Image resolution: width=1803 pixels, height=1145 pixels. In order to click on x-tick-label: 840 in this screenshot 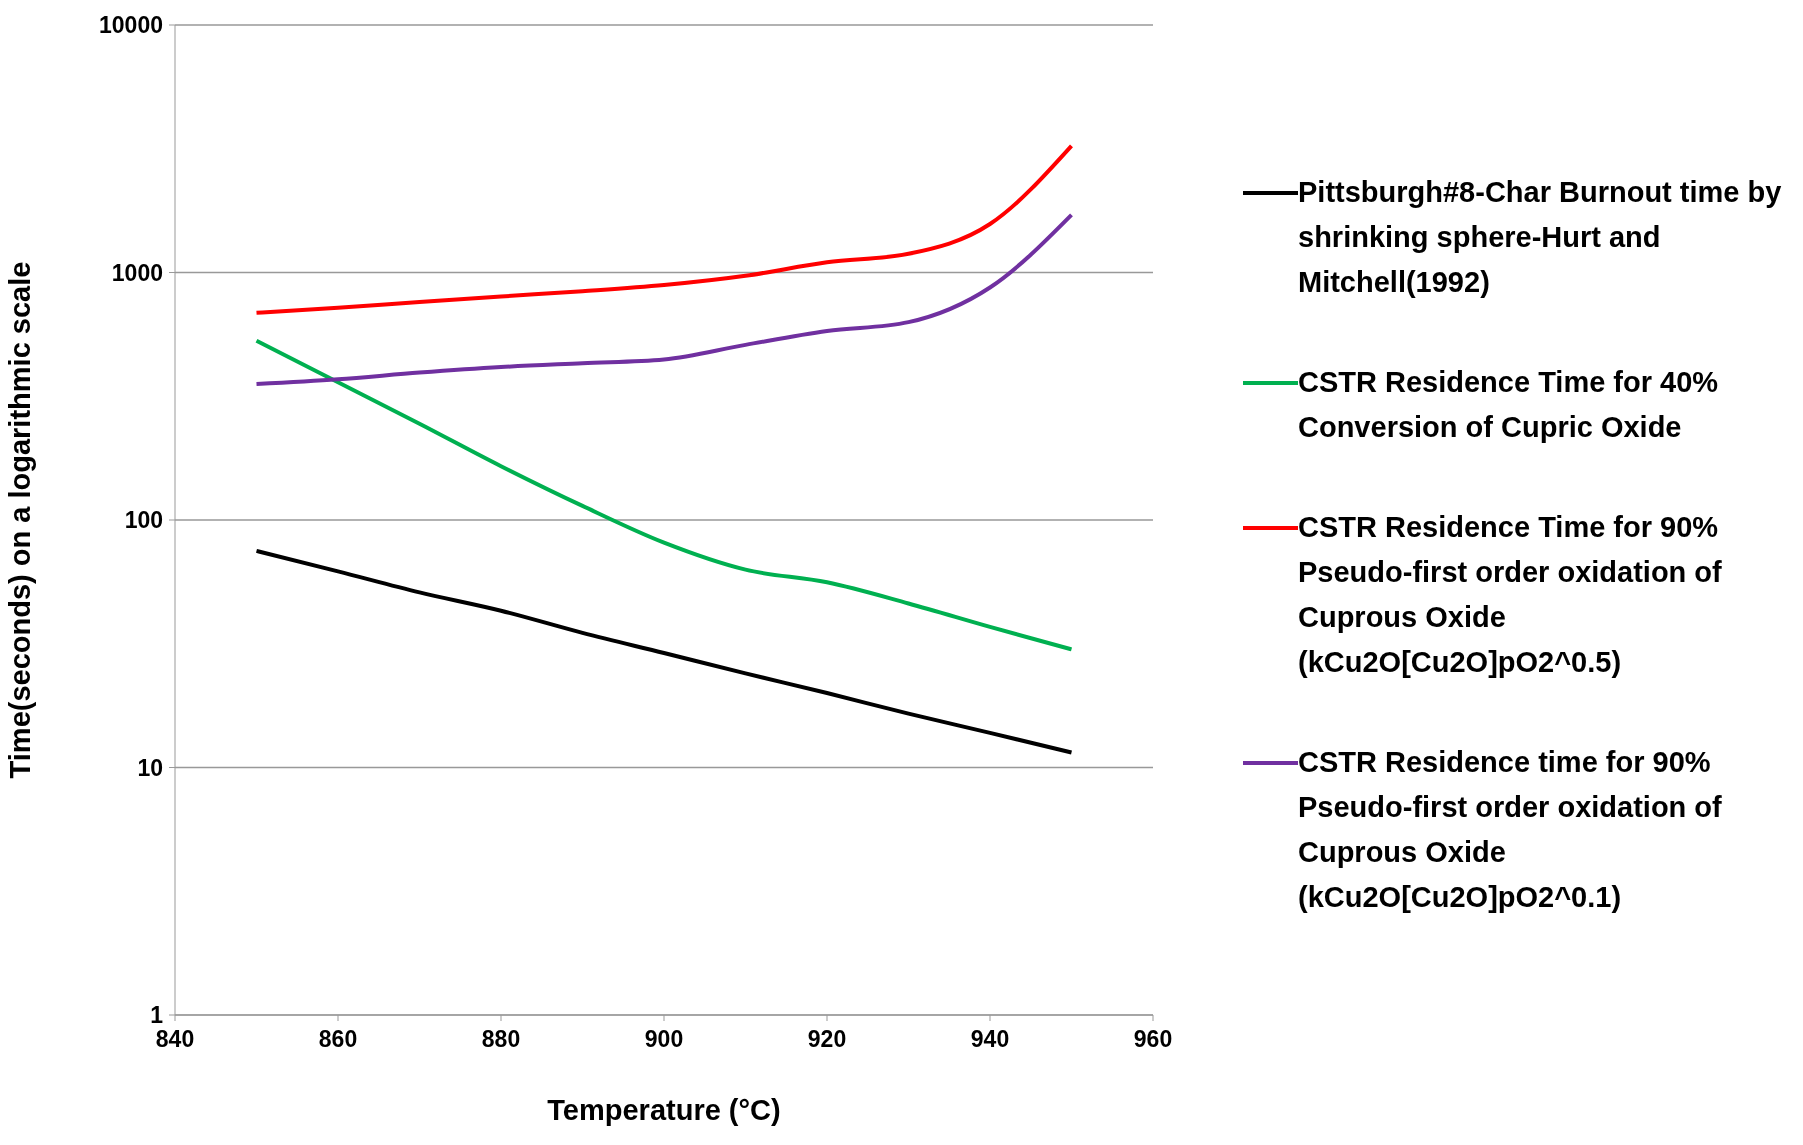, I will do `click(175, 1039)`.